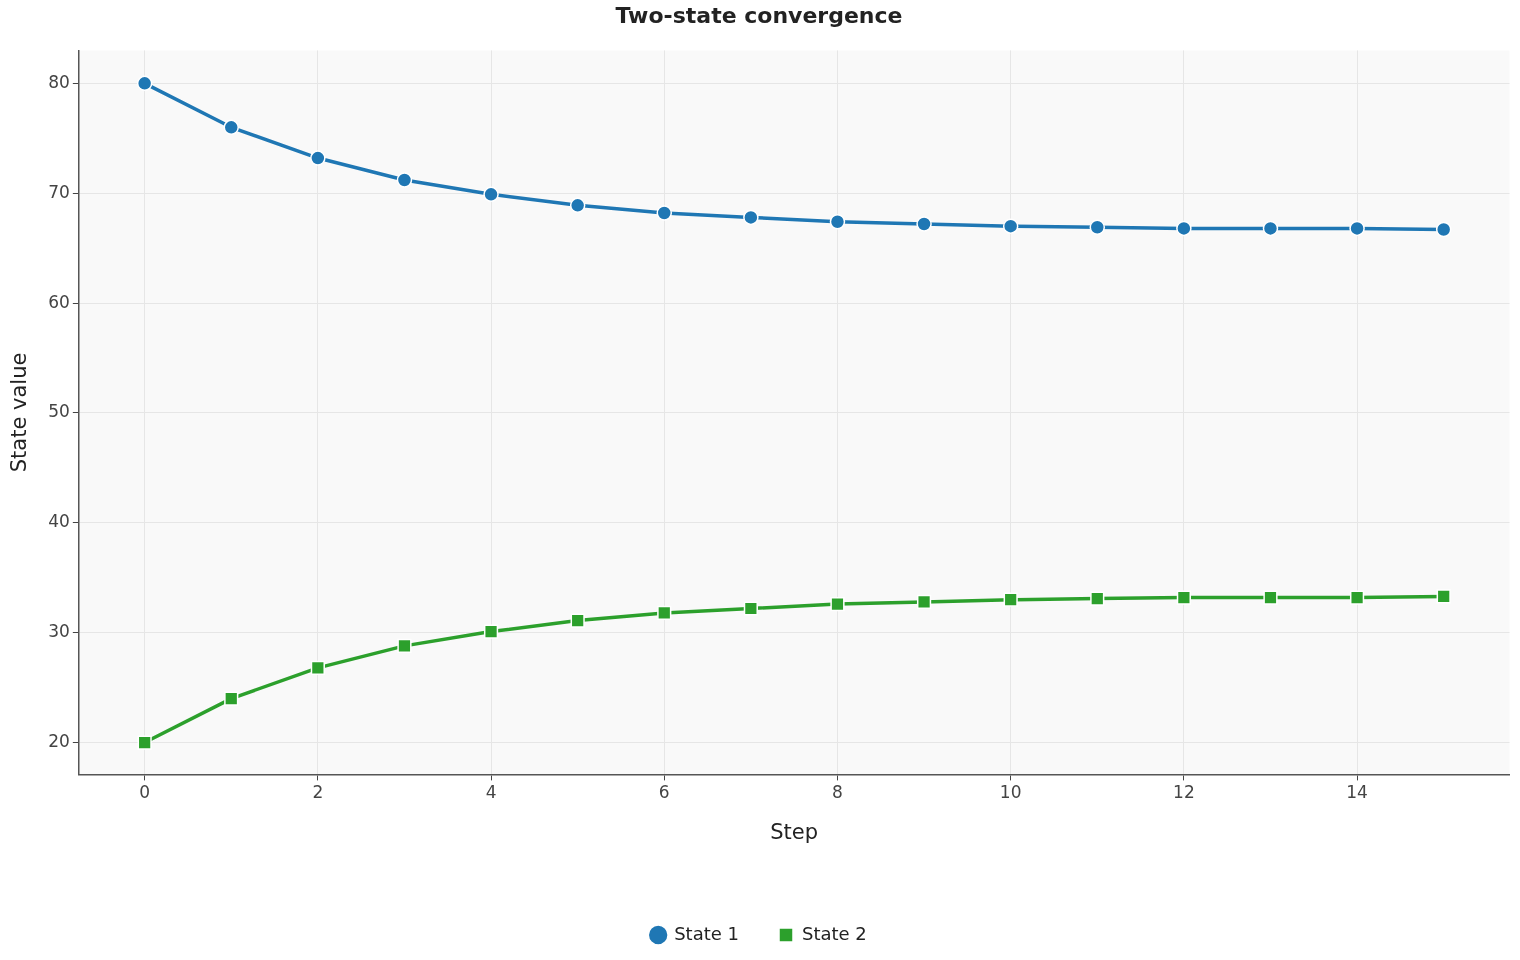 Image resolution: width=1520 pixels, height=960 pixels. I want to click on x-tick-label: 10, so click(1010, 792).